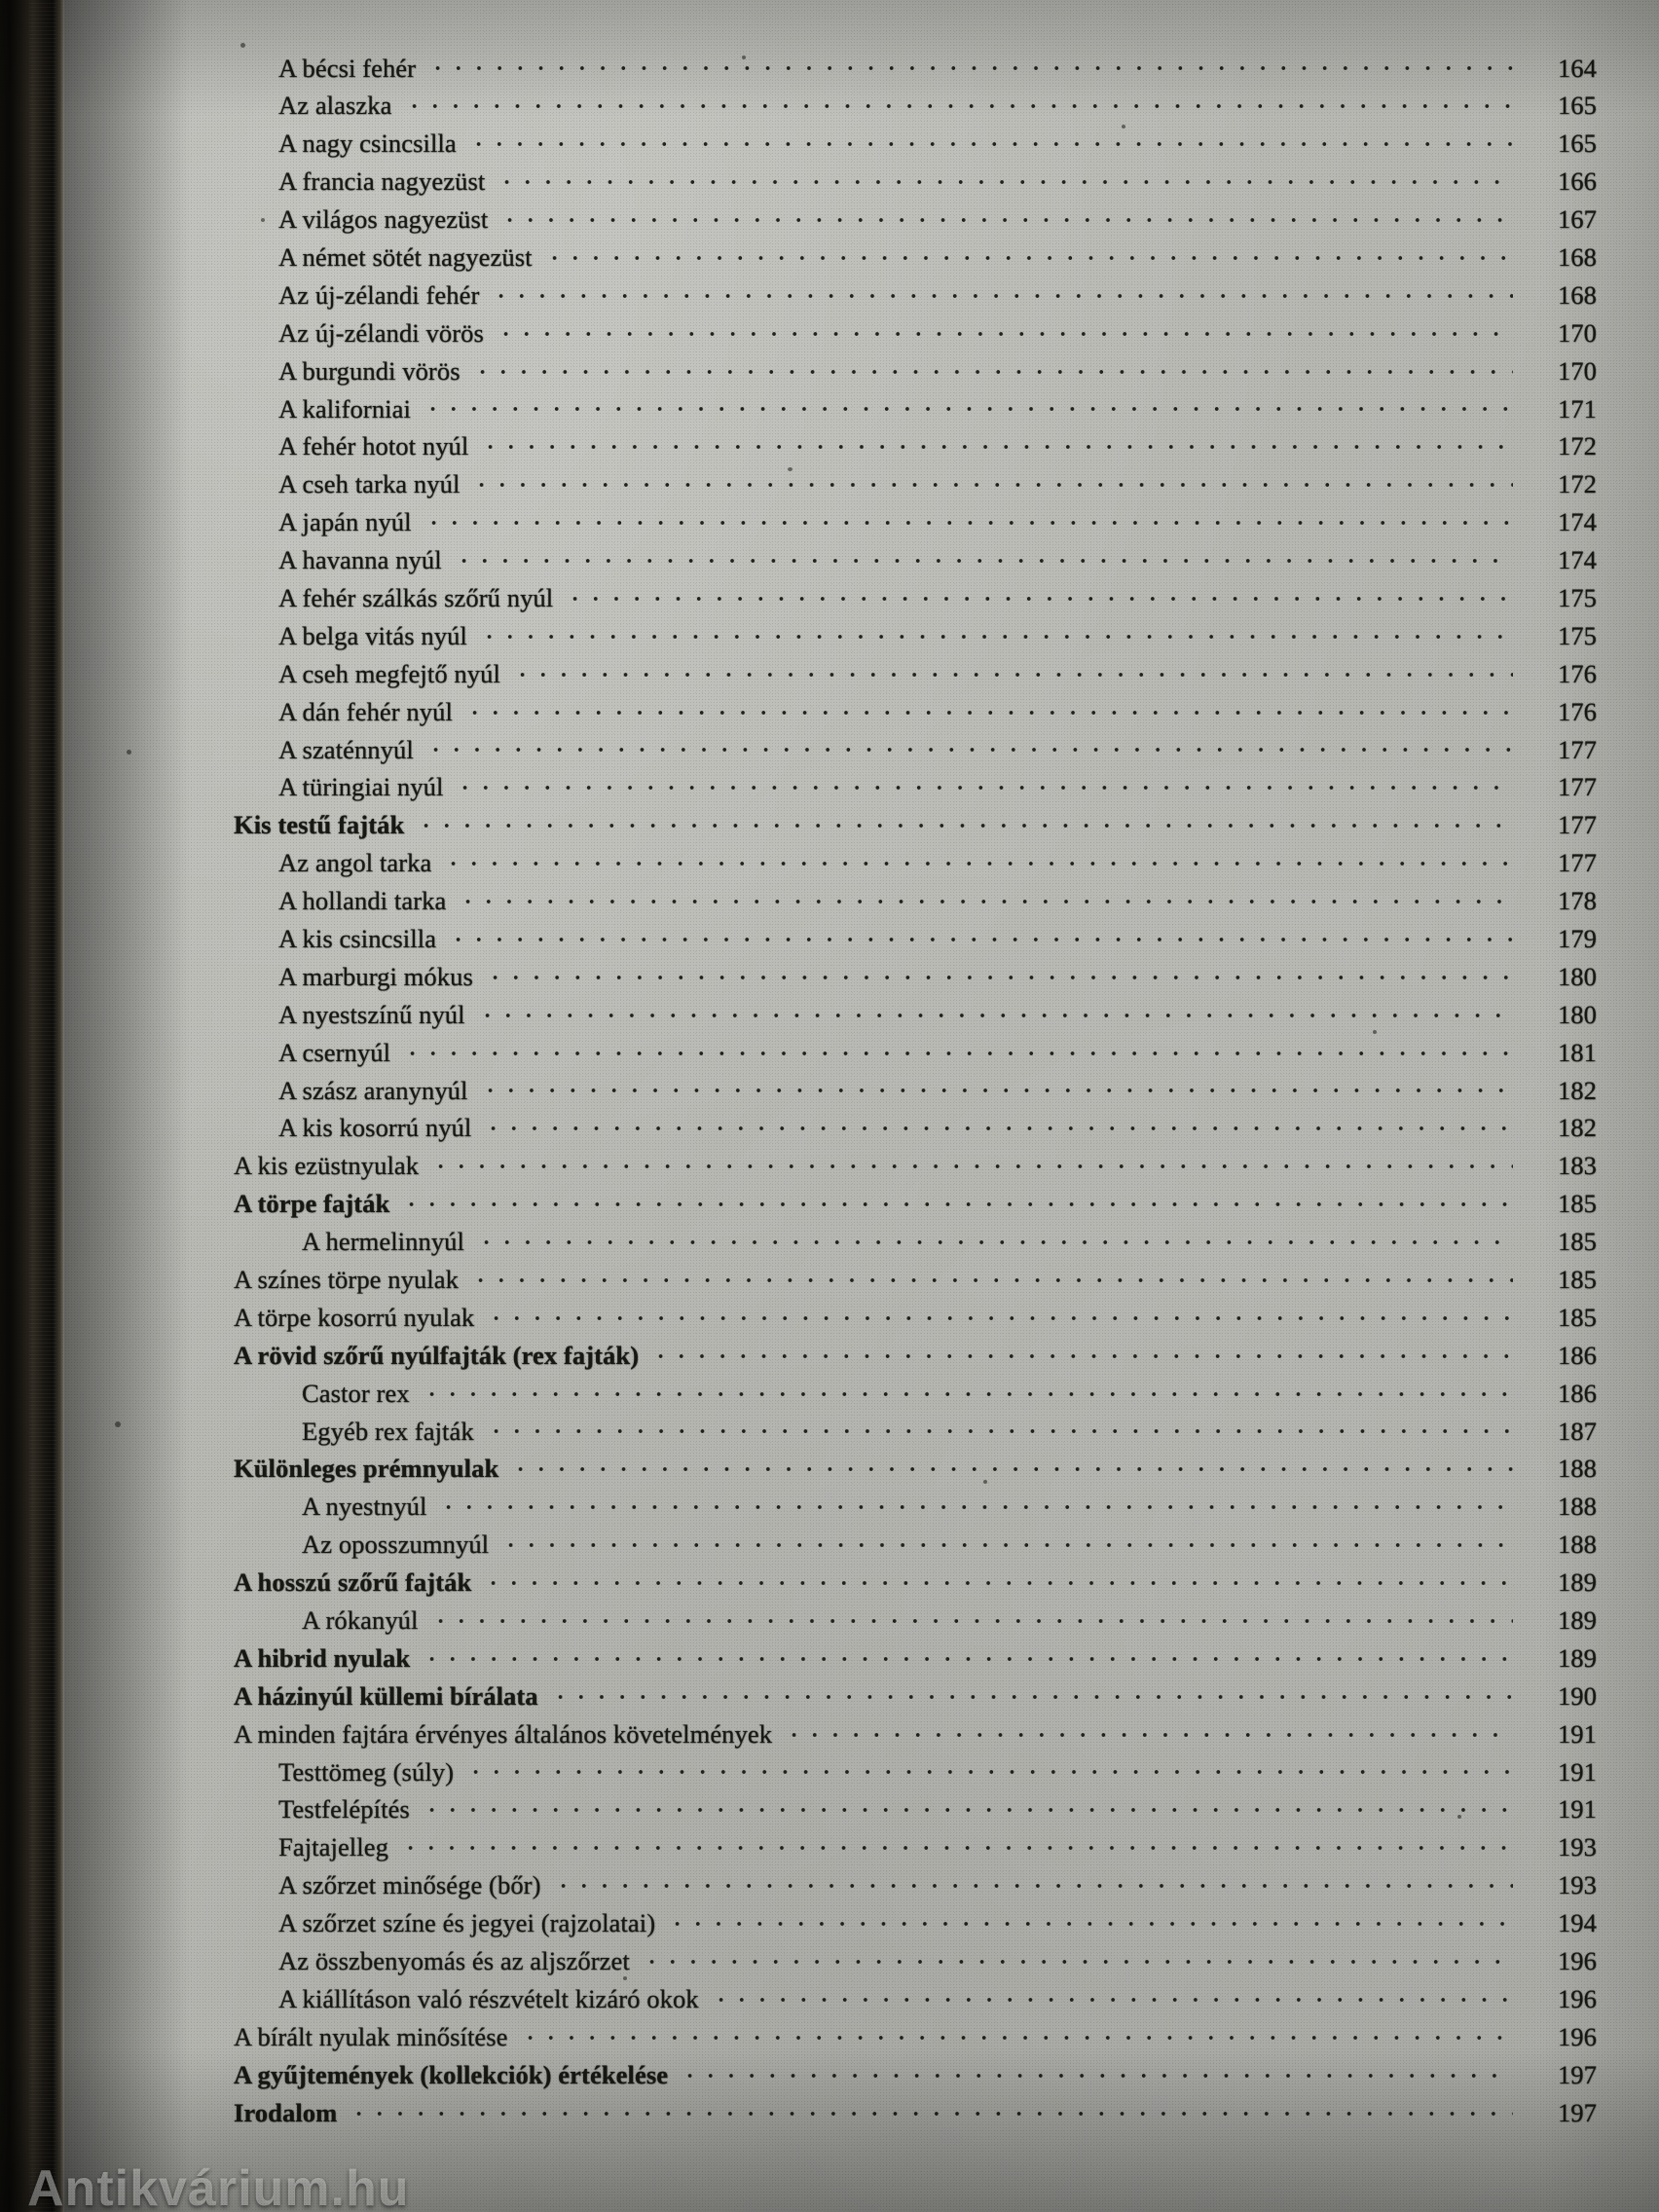 This screenshot has height=2212, width=1659. What do you see at coordinates (409, 1885) in the screenshot?
I see `toc-entry-label: A szőrzet minősége (bőr)` at bounding box center [409, 1885].